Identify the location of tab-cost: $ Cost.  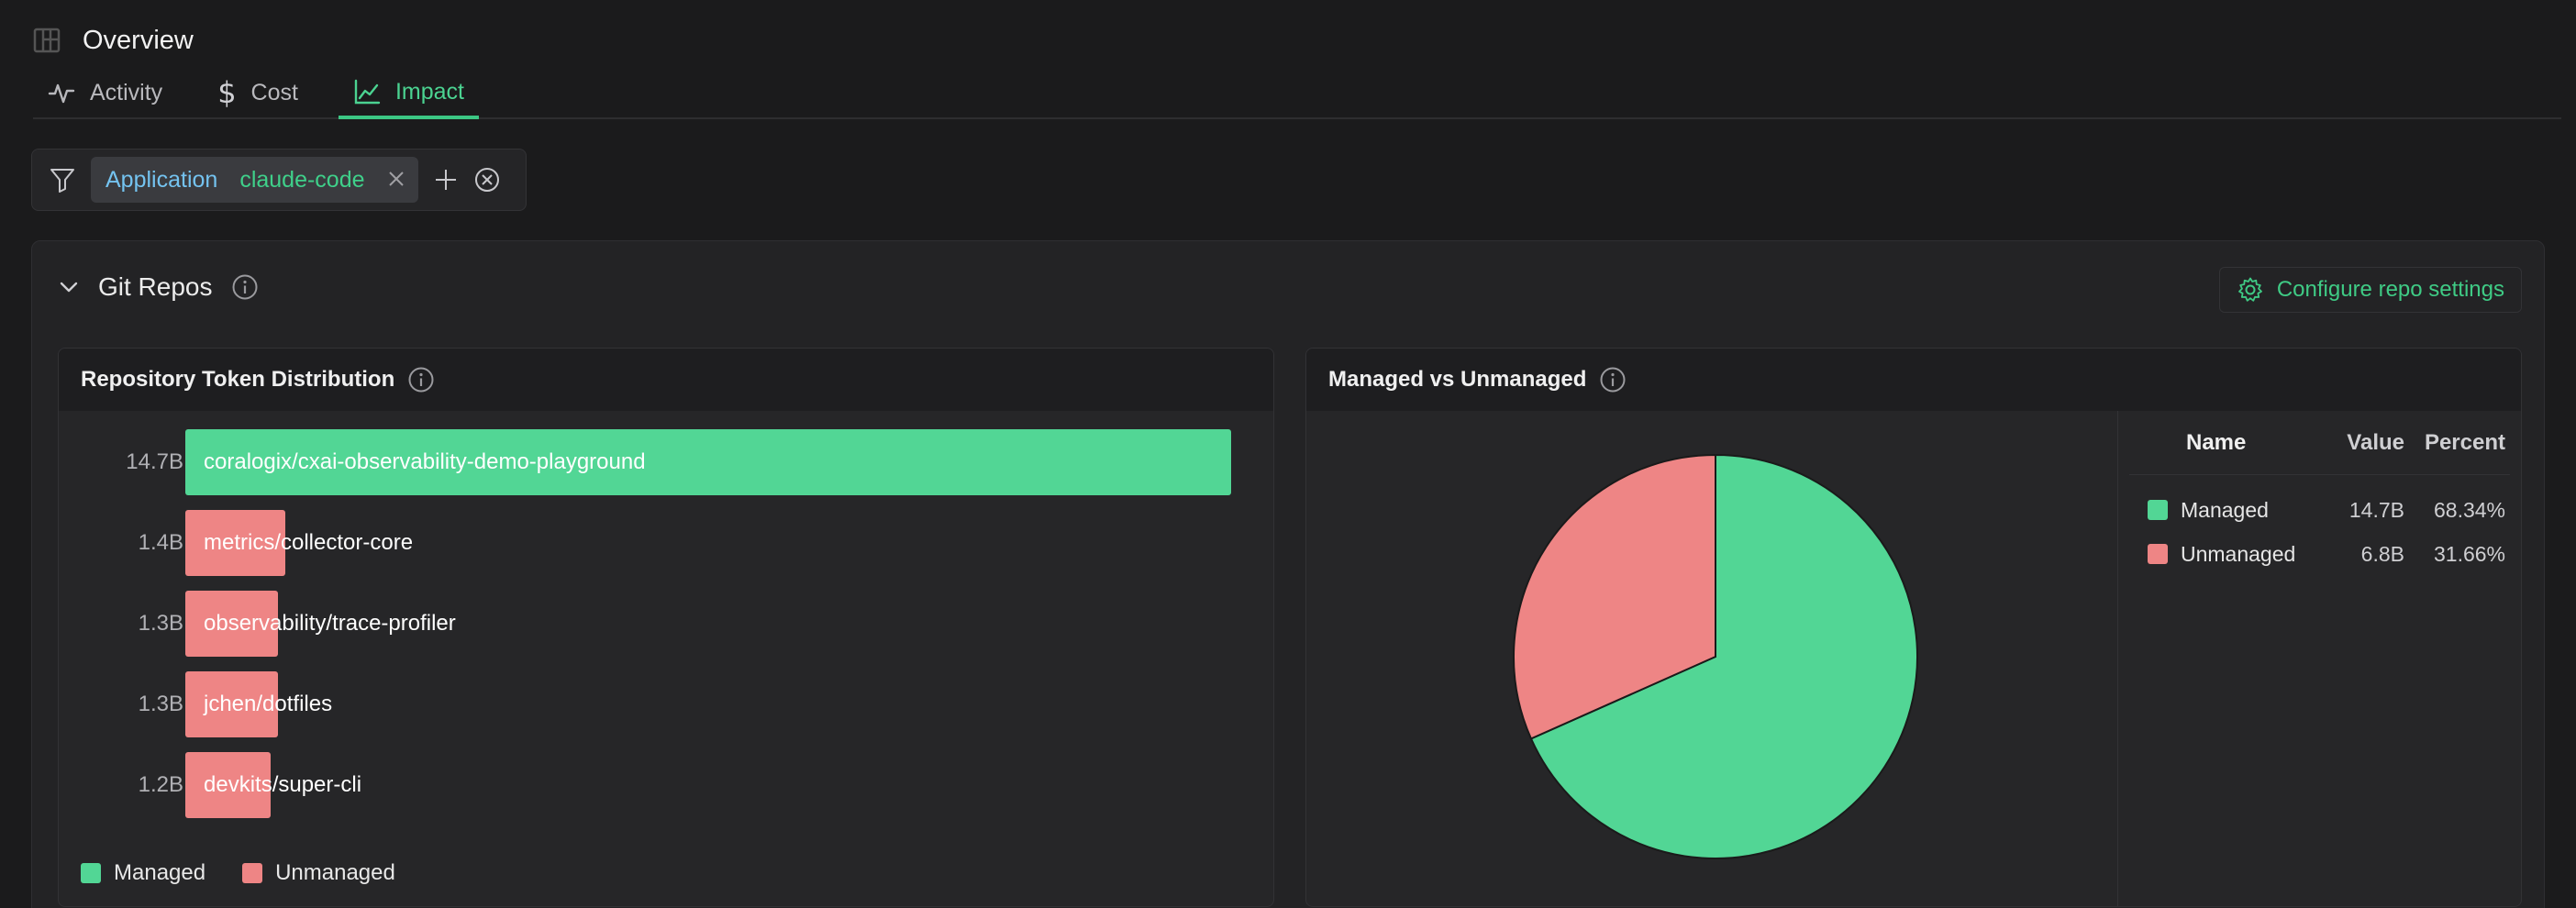
(258, 92).